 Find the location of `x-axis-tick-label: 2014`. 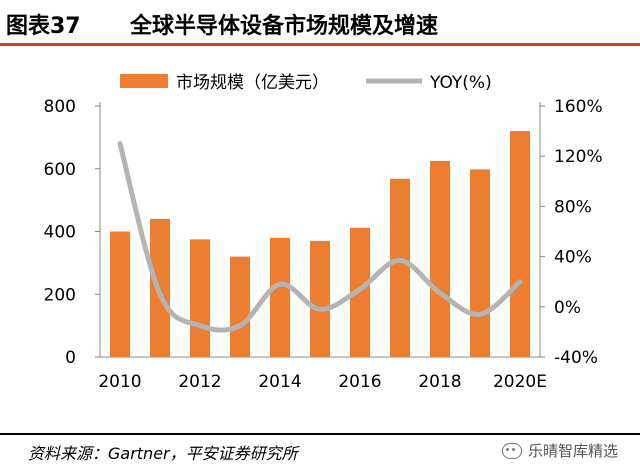

x-axis-tick-label: 2014 is located at coordinates (279, 382).